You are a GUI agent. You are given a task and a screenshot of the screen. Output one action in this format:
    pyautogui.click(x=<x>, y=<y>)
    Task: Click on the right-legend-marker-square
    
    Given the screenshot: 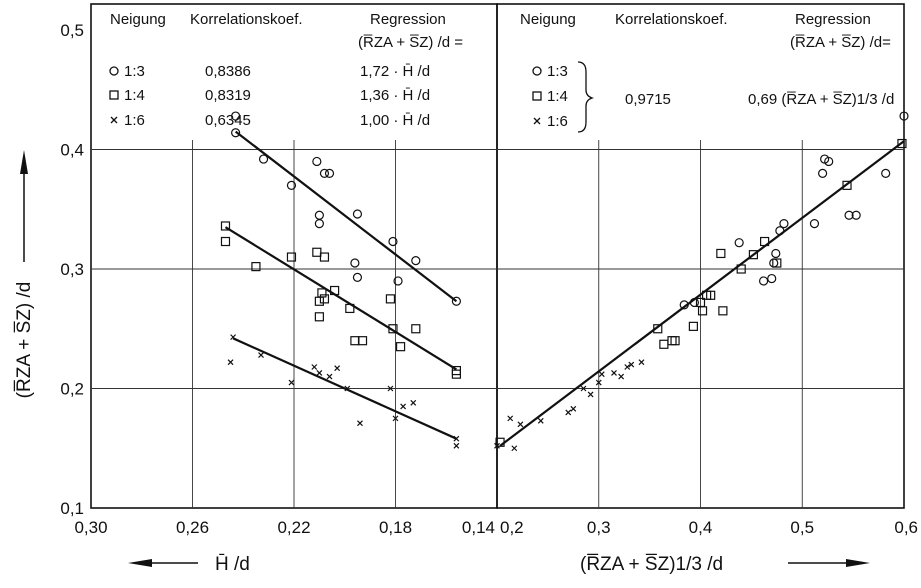 What is the action you would take?
    pyautogui.click(x=537, y=96)
    